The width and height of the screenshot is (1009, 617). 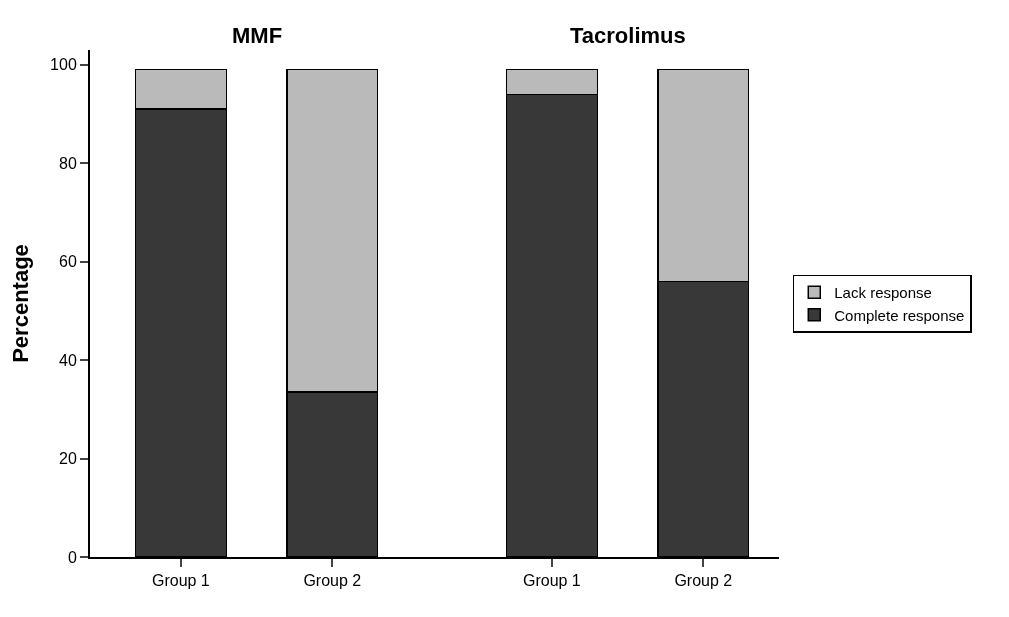 What do you see at coordinates (628, 35) in the screenshot?
I see `text: Tacrolimus` at bounding box center [628, 35].